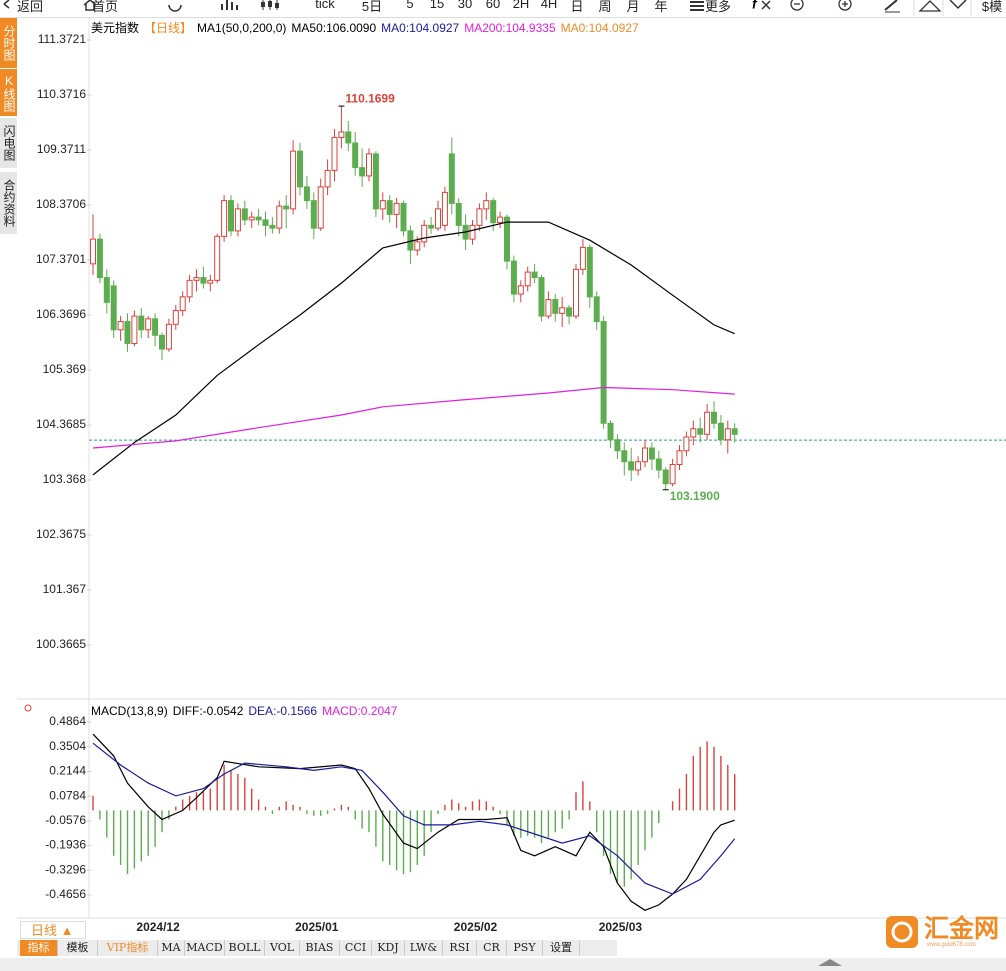  Describe the element at coordinates (65, 589) in the screenshot. I see `y-tick-label: 101.367` at that location.